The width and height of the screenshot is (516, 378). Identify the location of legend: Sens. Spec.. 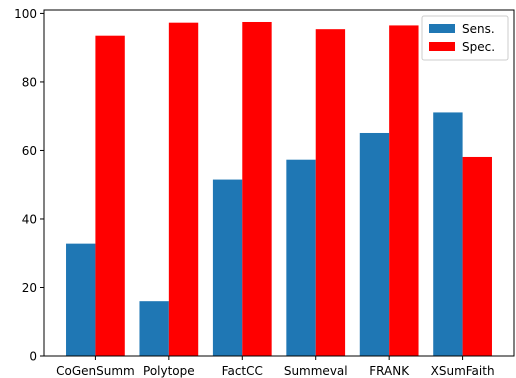
(465, 38).